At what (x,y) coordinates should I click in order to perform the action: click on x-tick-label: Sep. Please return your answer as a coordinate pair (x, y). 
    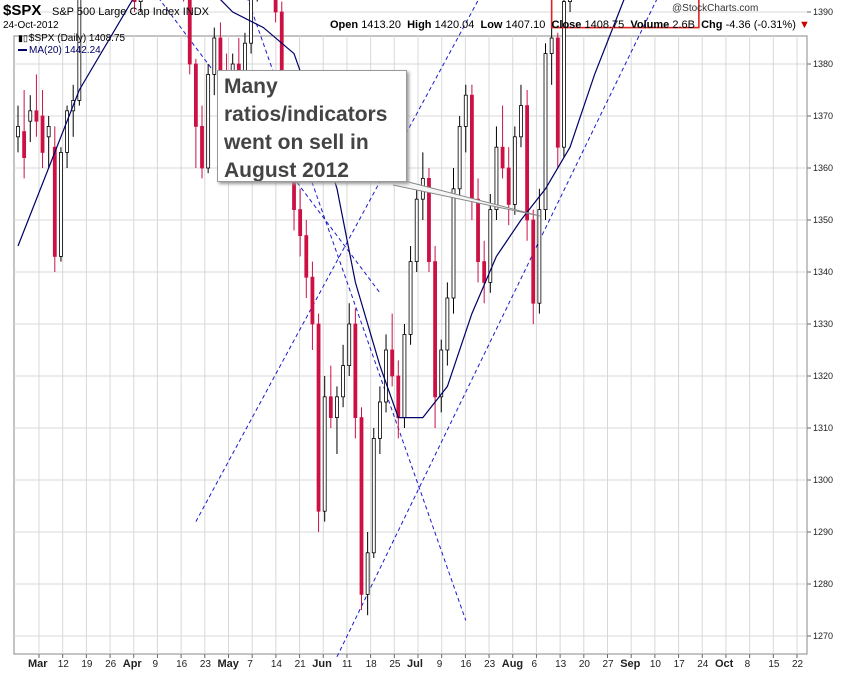
    Looking at the image, I should click on (630, 664).